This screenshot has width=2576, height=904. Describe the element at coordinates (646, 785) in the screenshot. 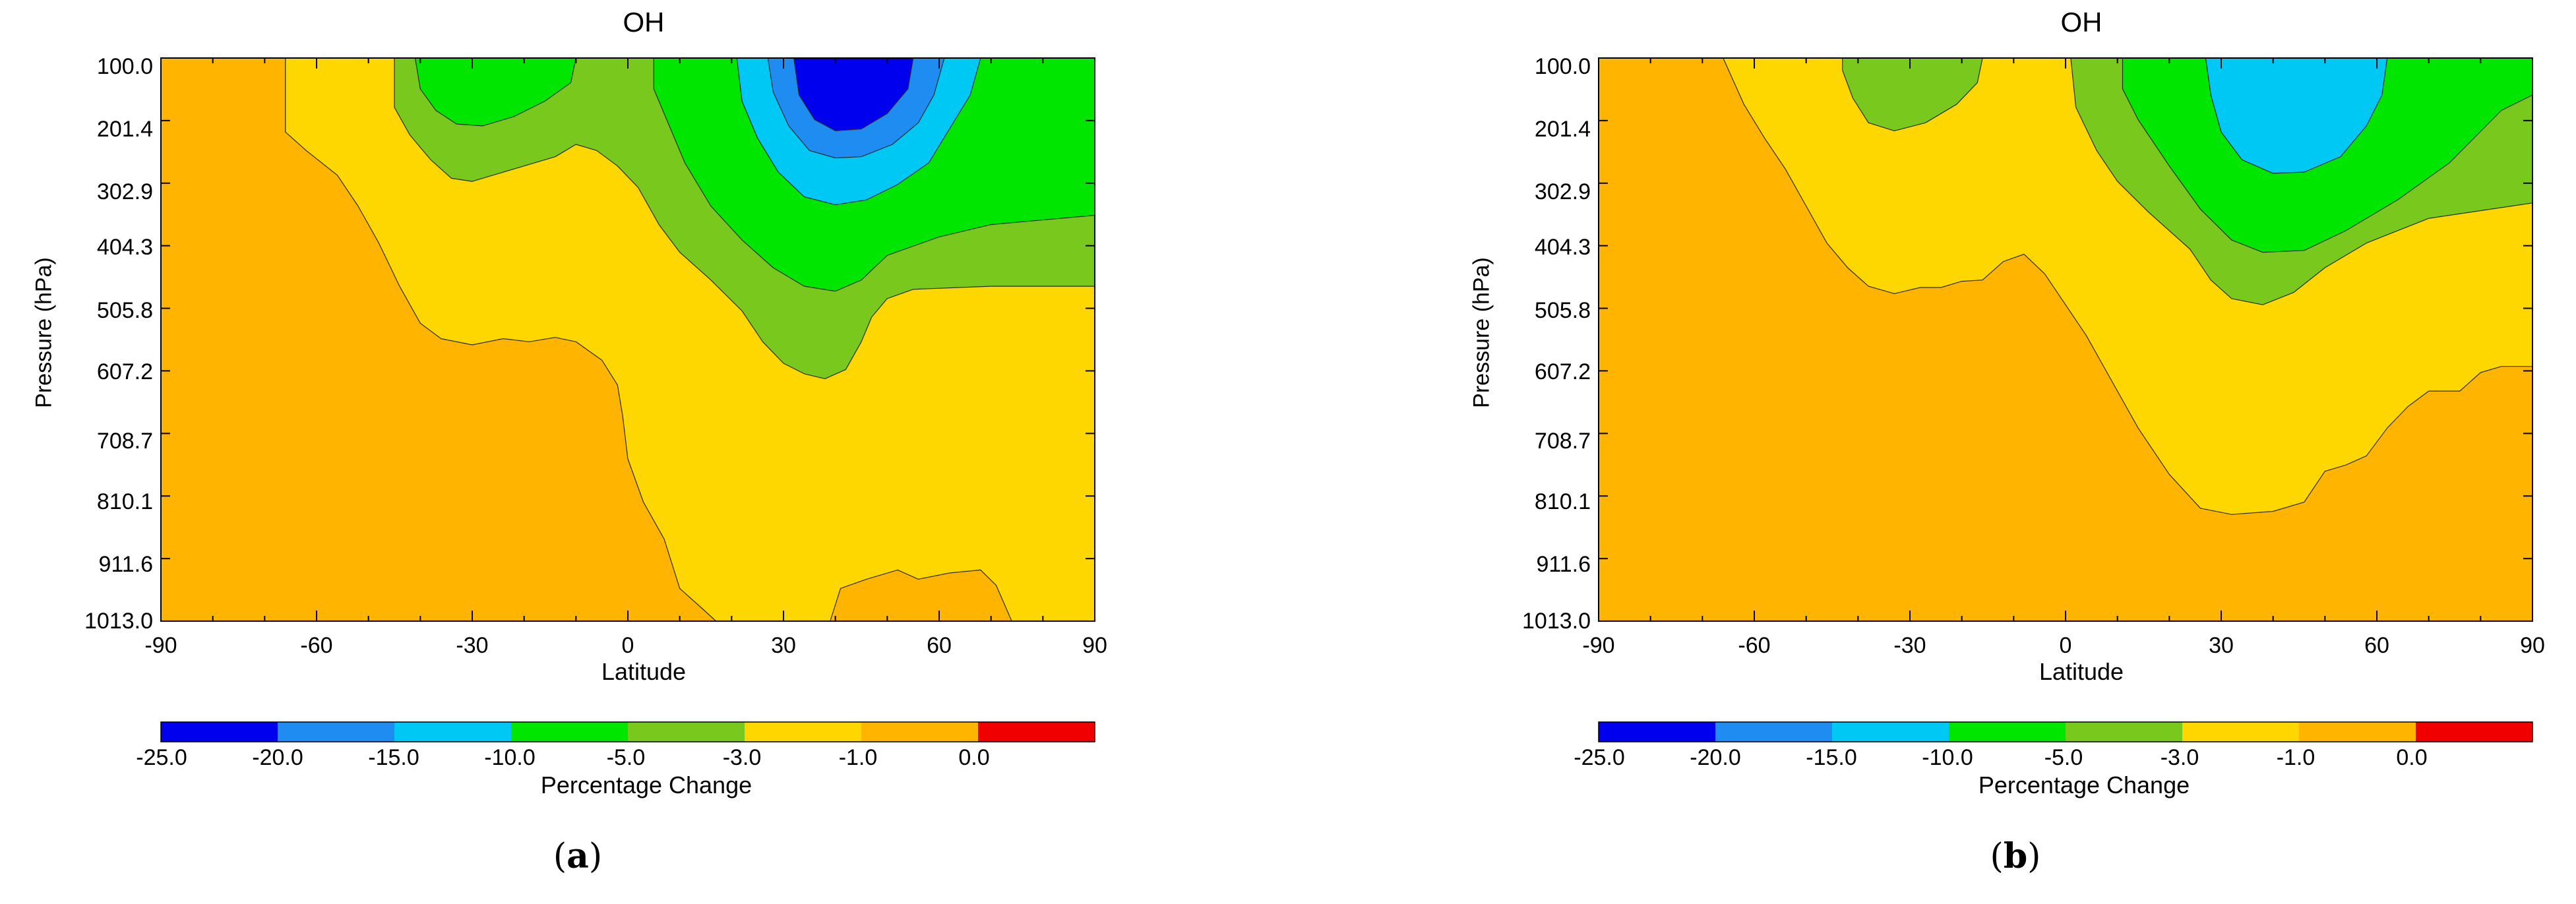

I see `panel-a-colorbar-label: Percentage Change` at that location.